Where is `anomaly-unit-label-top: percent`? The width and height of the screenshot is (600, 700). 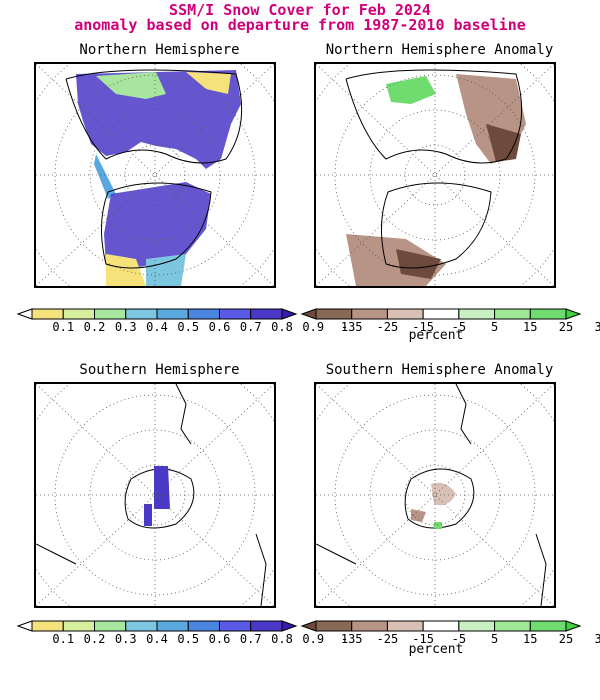 anomaly-unit-label-top: percent is located at coordinates (436, 335).